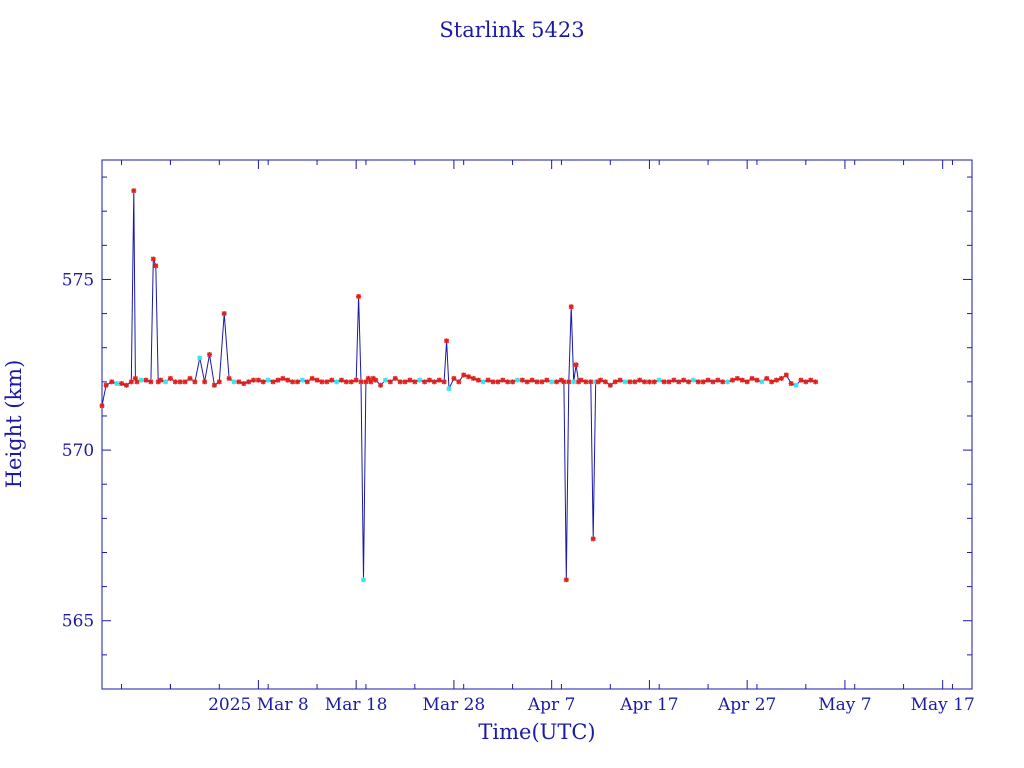 This screenshot has width=1024, height=768. Describe the element at coordinates (943, 705) in the screenshot. I see `x-tick-label: May 17` at that location.